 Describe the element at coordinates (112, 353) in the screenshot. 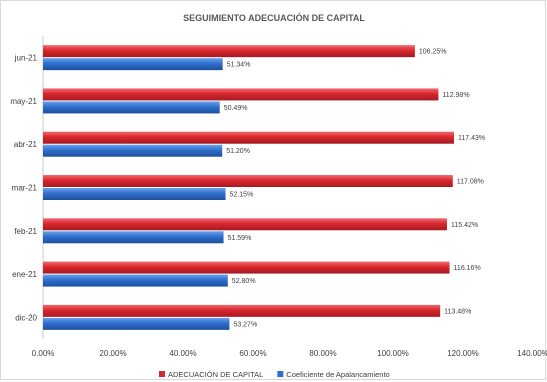

I see `x-tick-label: 20.00%` at that location.